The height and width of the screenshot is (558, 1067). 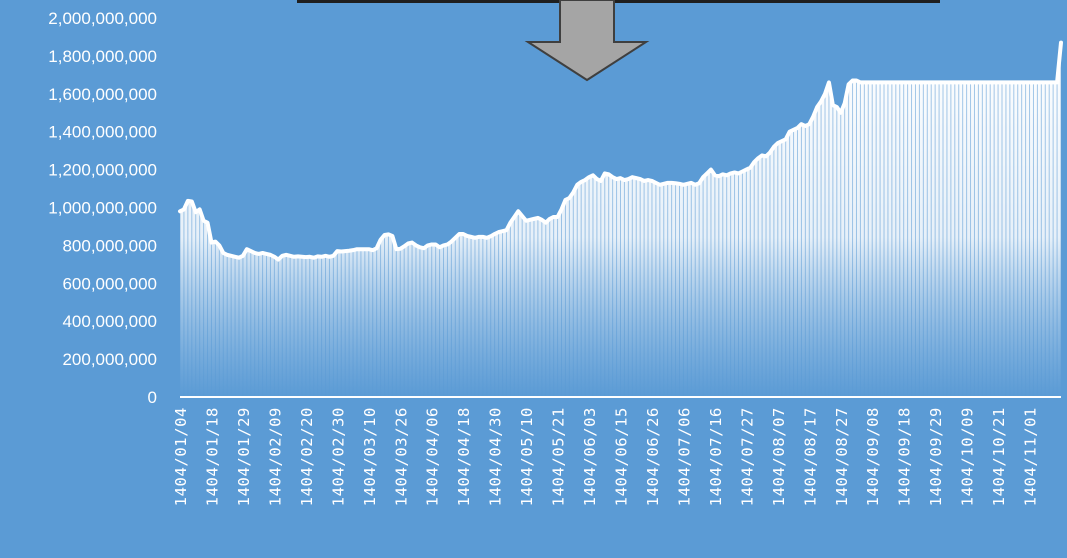 What do you see at coordinates (810, 456) in the screenshot?
I see `x-tick-label: 1404/08/17` at bounding box center [810, 456].